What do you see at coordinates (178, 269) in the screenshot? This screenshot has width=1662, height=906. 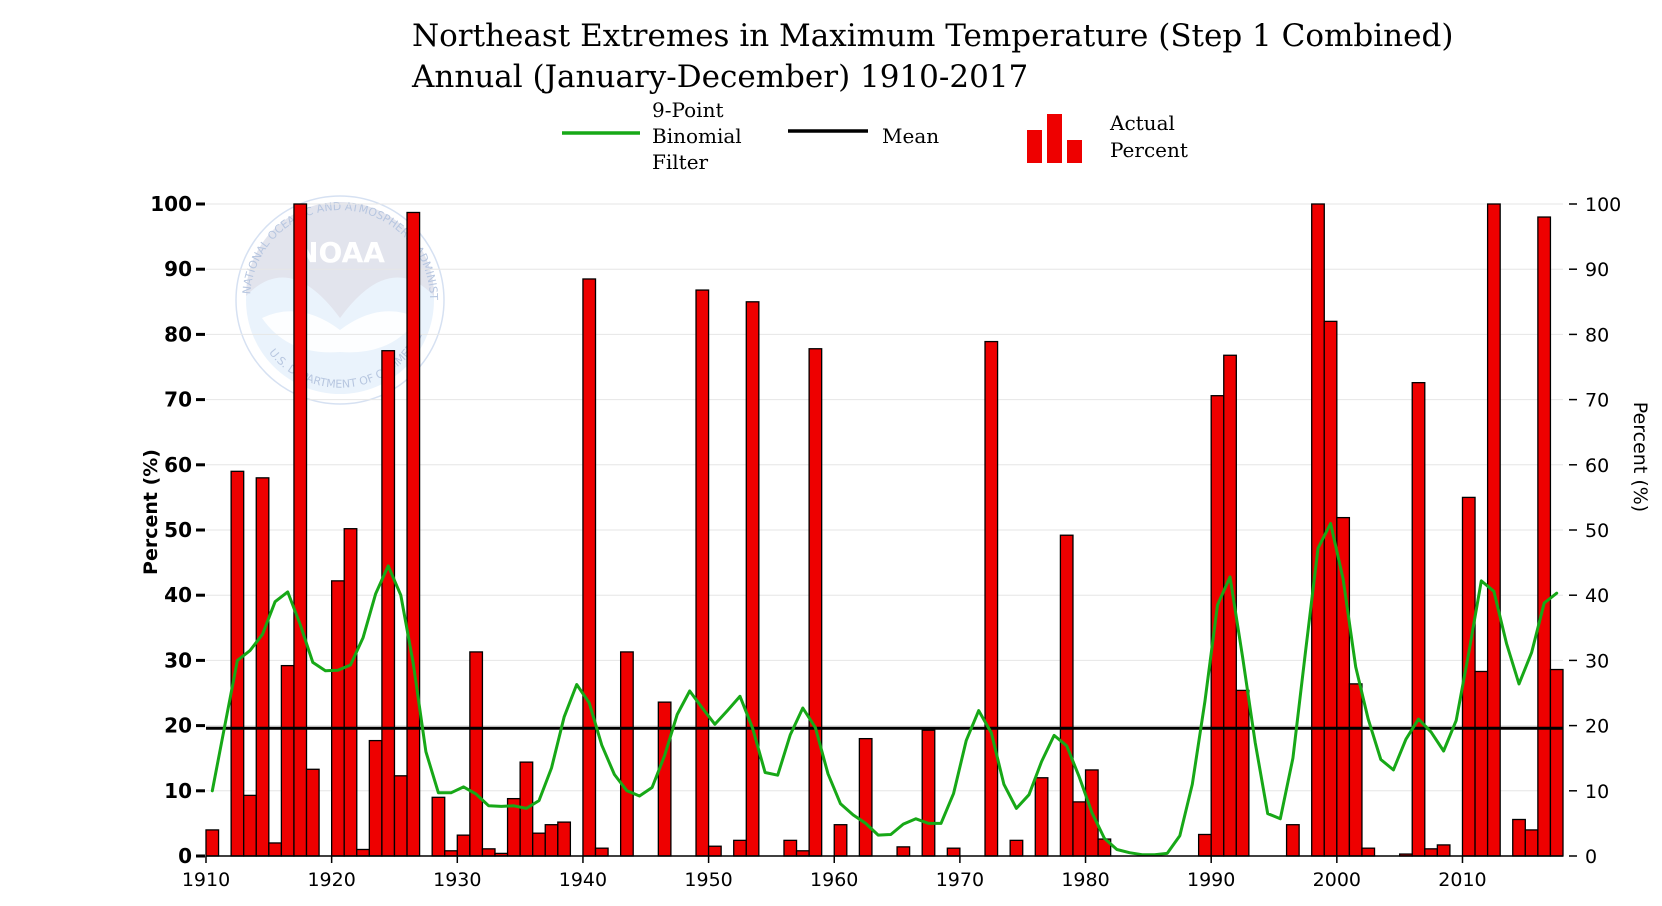 I see `y-tick-label-left-90: 90` at bounding box center [178, 269].